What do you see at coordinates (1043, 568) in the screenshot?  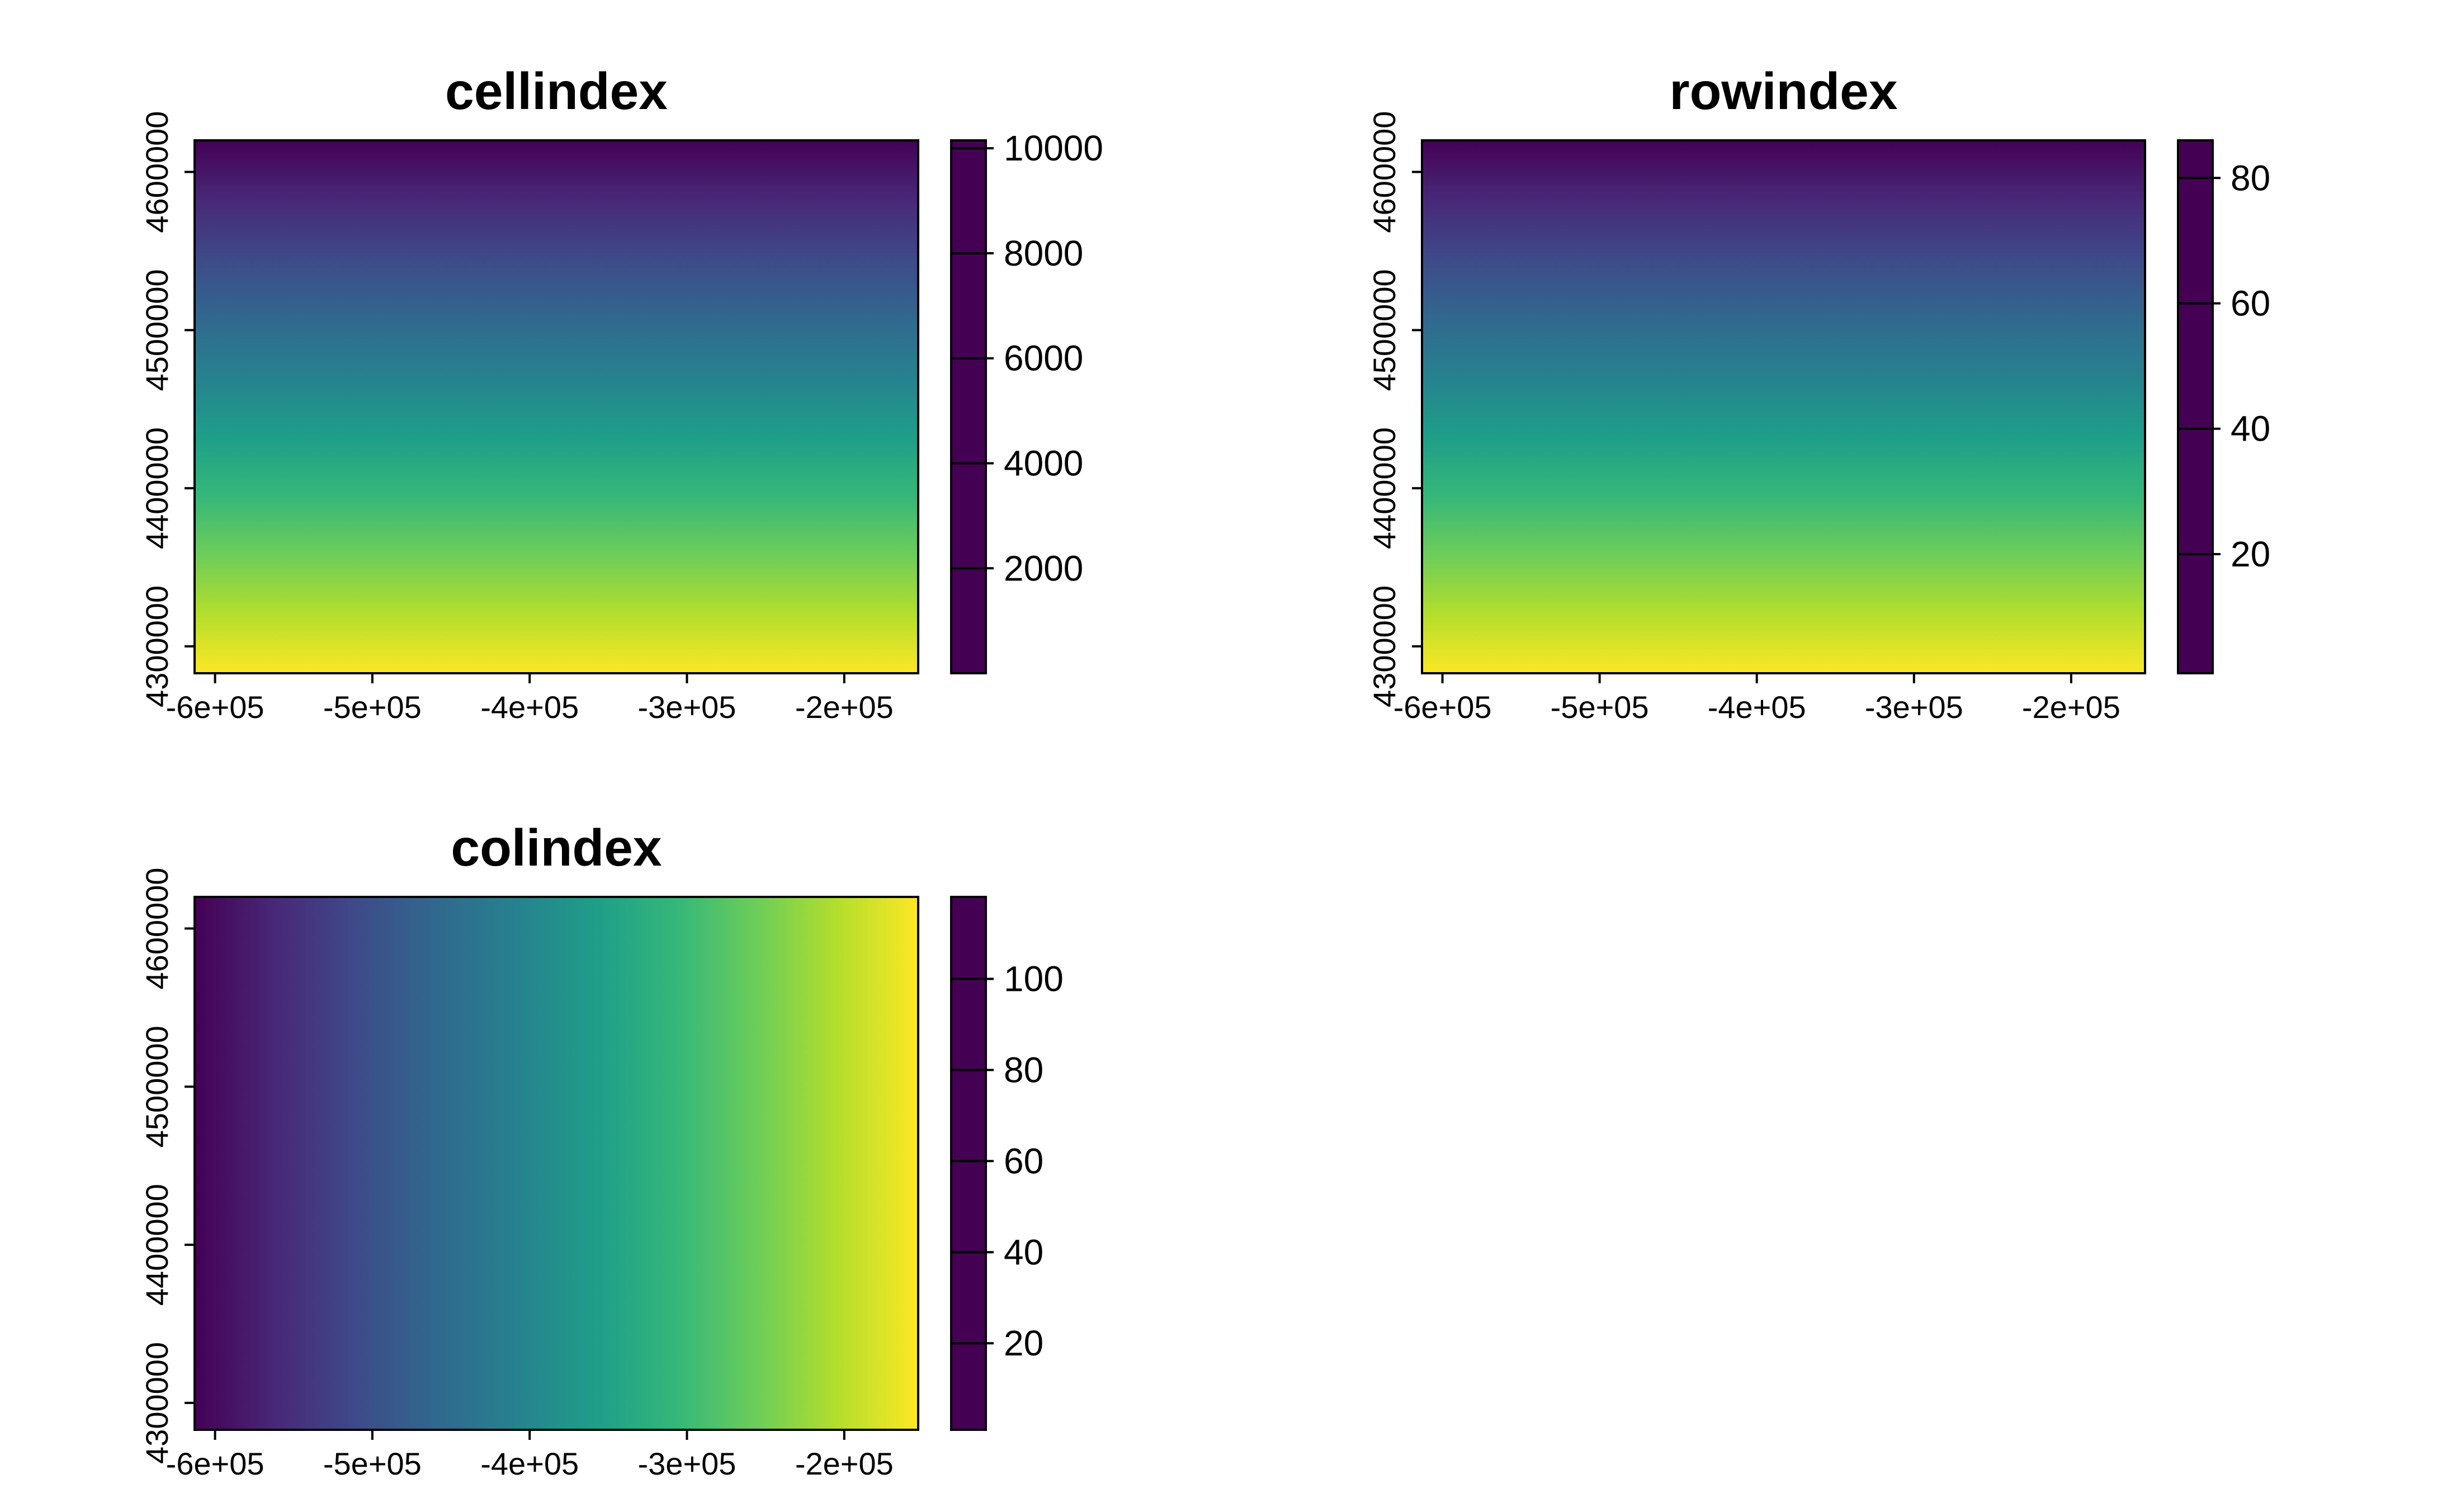 I see `legend-tick-label: 2000` at bounding box center [1043, 568].